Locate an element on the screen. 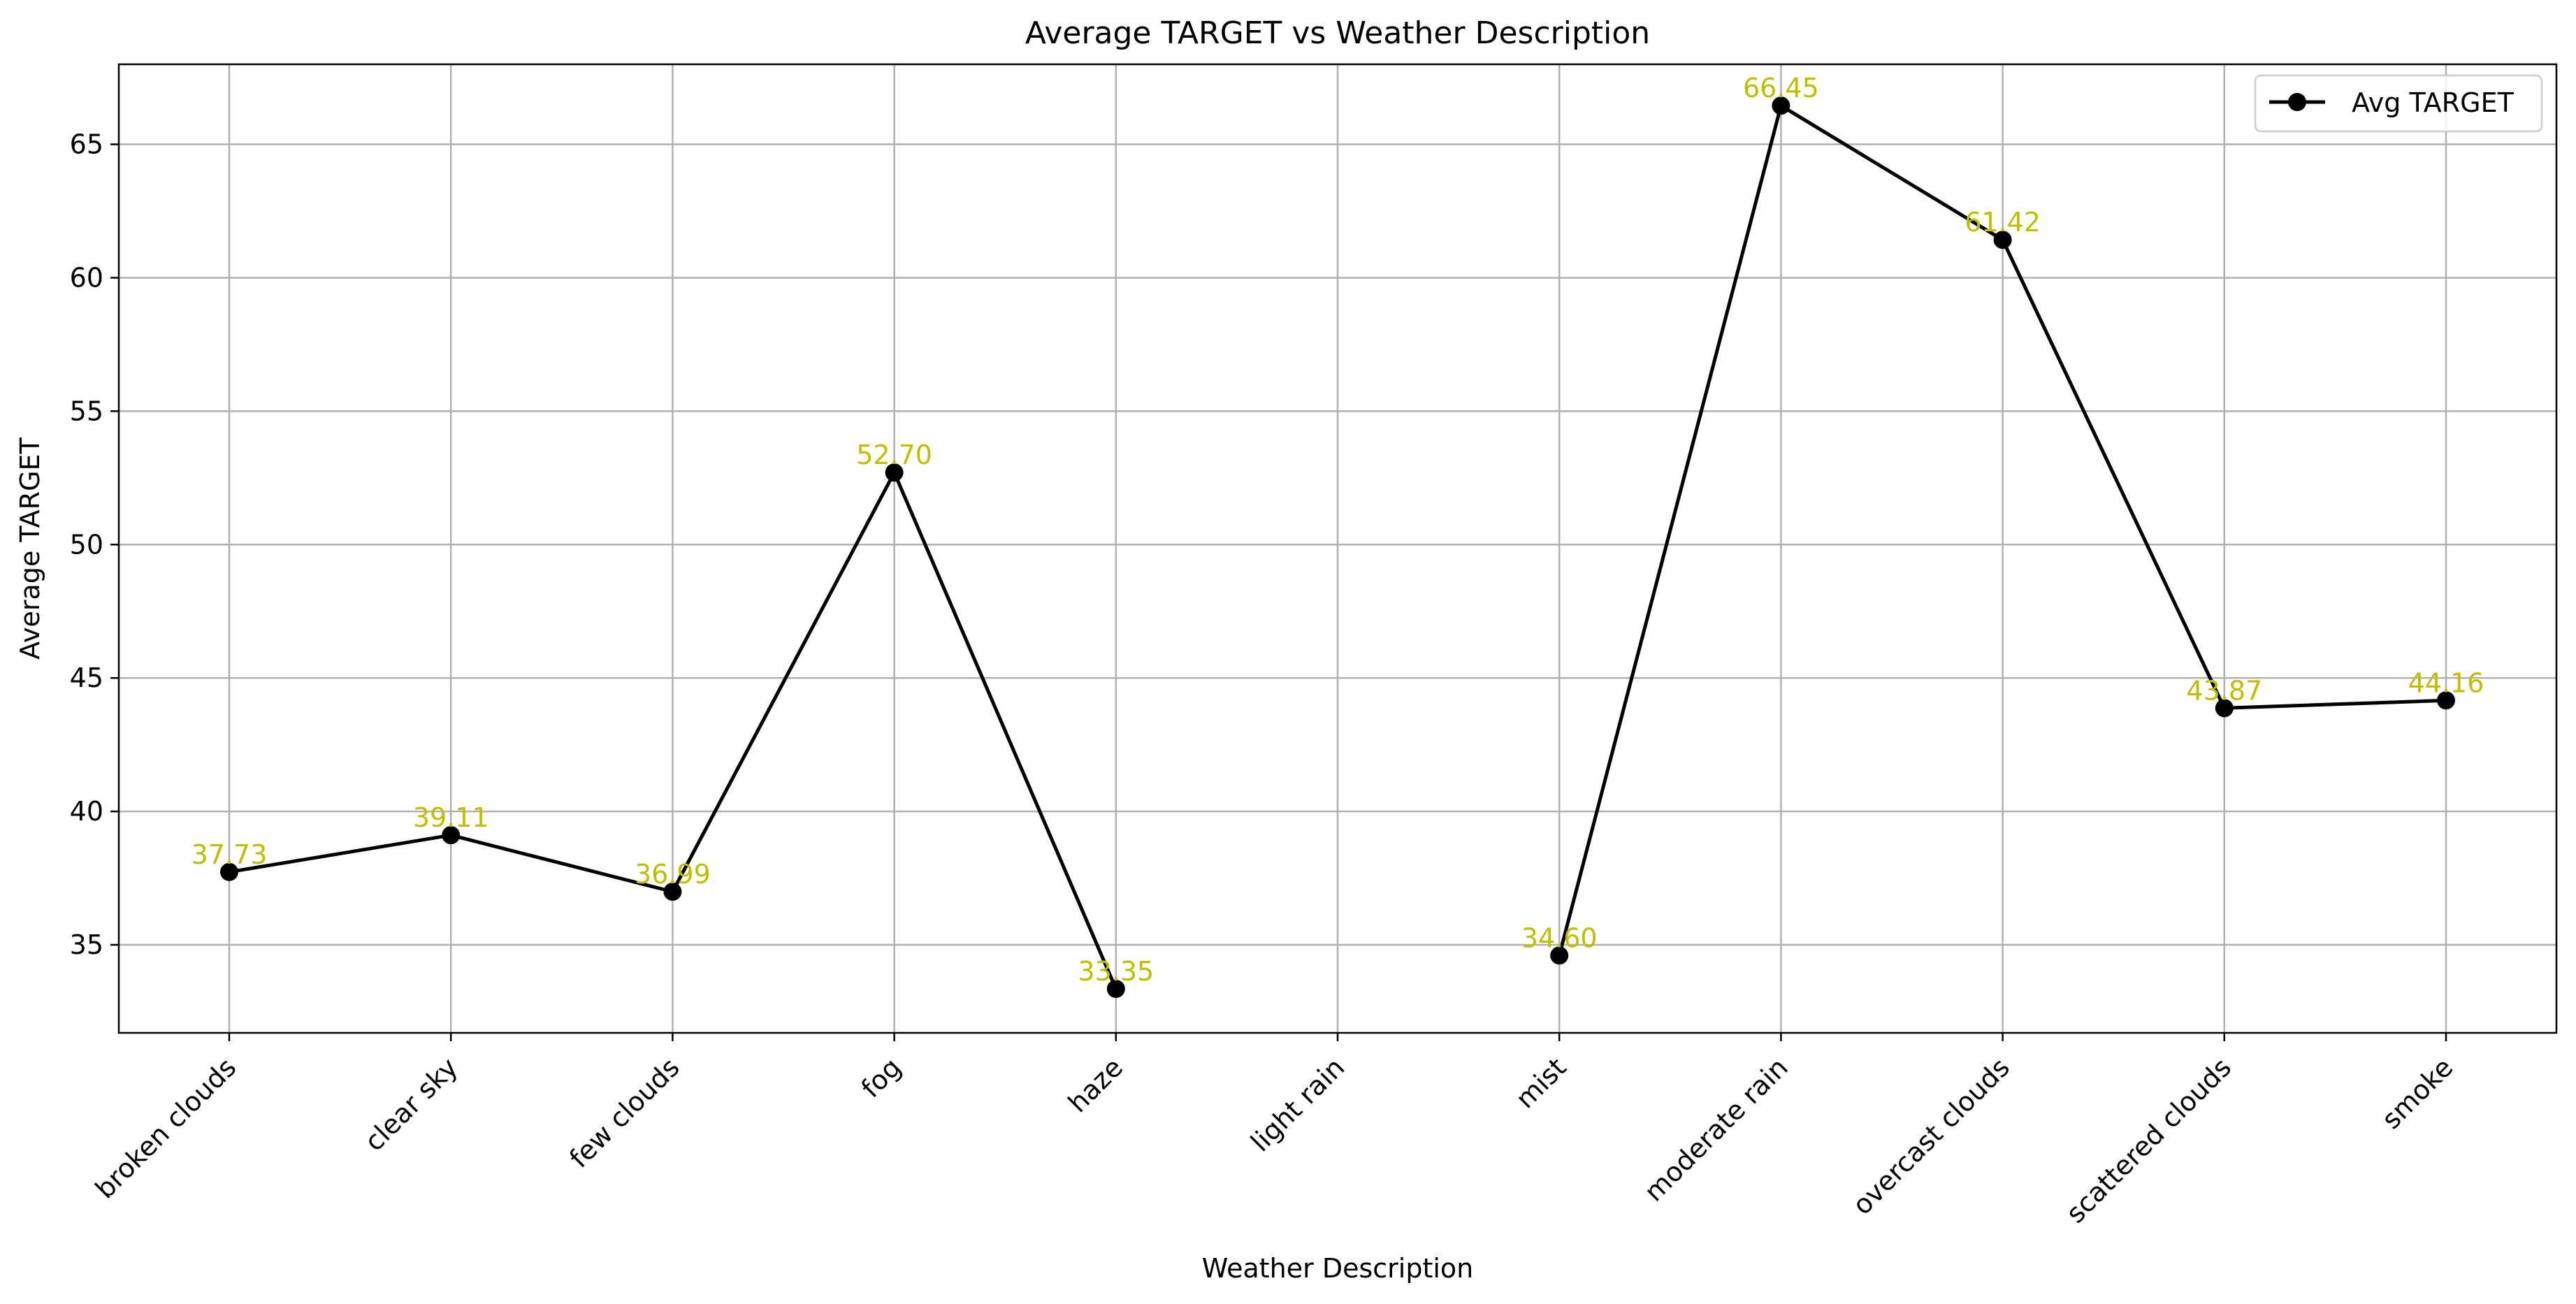 This screenshot has height=1304, width=2576. data-label: 33.35 is located at coordinates (1116, 971).